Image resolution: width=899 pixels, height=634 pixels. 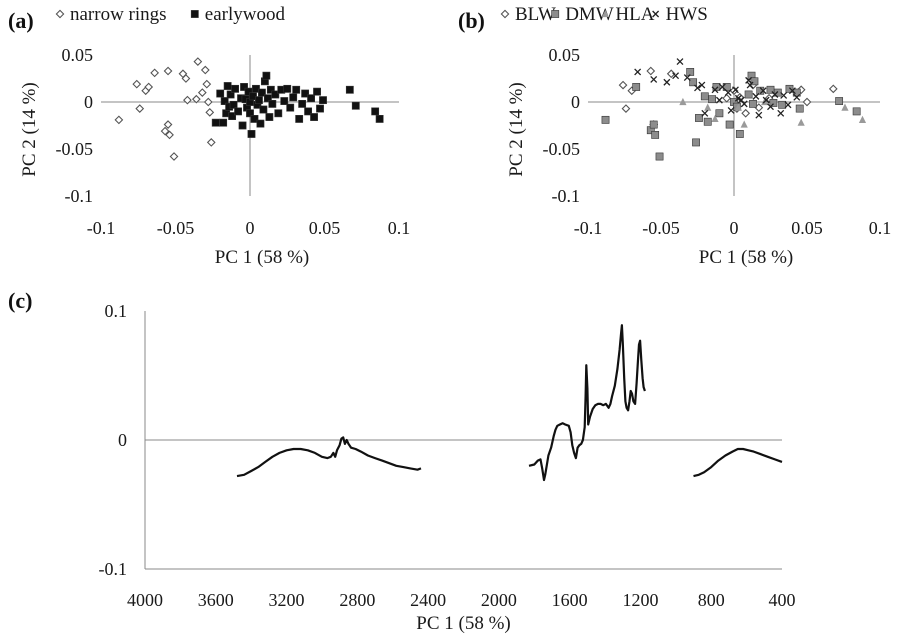 What do you see at coordinates (582, 14) in the screenshot?
I see `legend-item: DMW` at bounding box center [582, 14].